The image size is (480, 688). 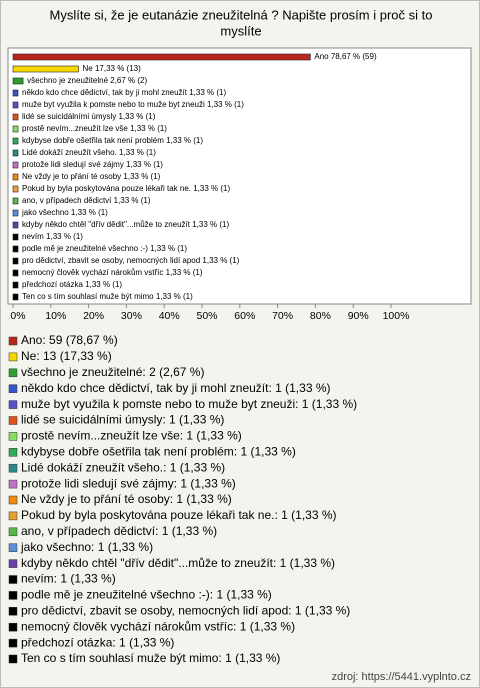 What do you see at coordinates (97, 642) in the screenshot?
I see `legend-label: předchozí otázka: 1 (1,33 %)` at bounding box center [97, 642].